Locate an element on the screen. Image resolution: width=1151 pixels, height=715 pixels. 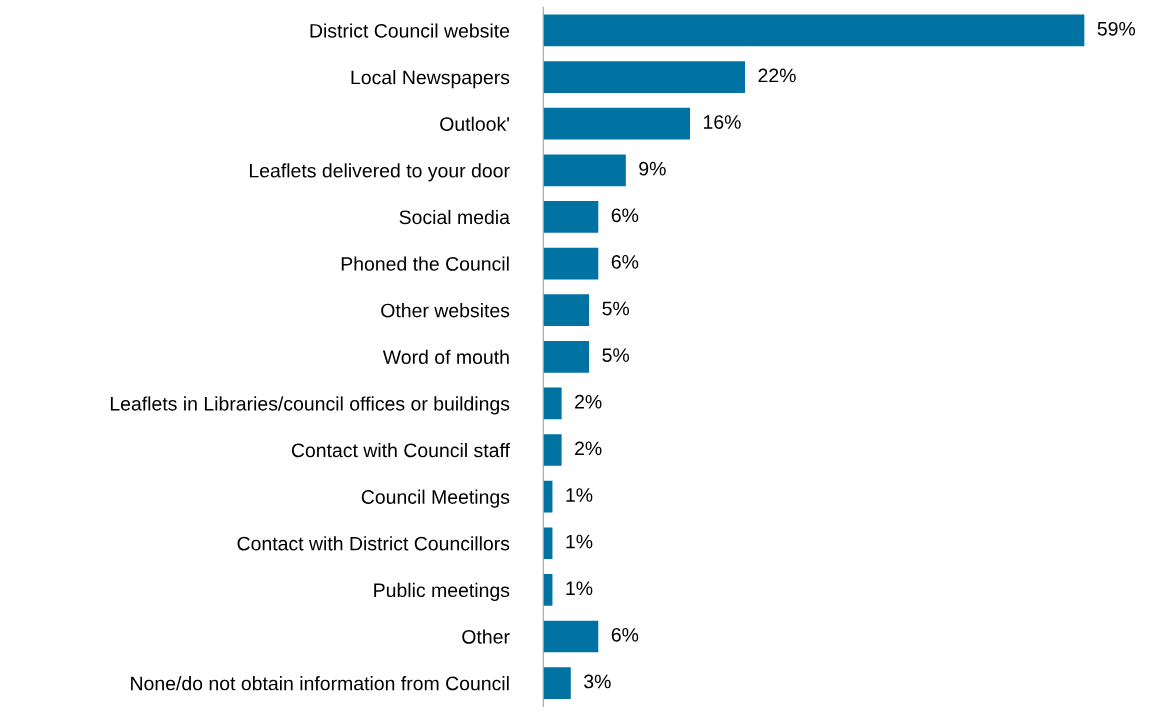
y-tick-label: Phoned the Council is located at coordinates (425, 263).